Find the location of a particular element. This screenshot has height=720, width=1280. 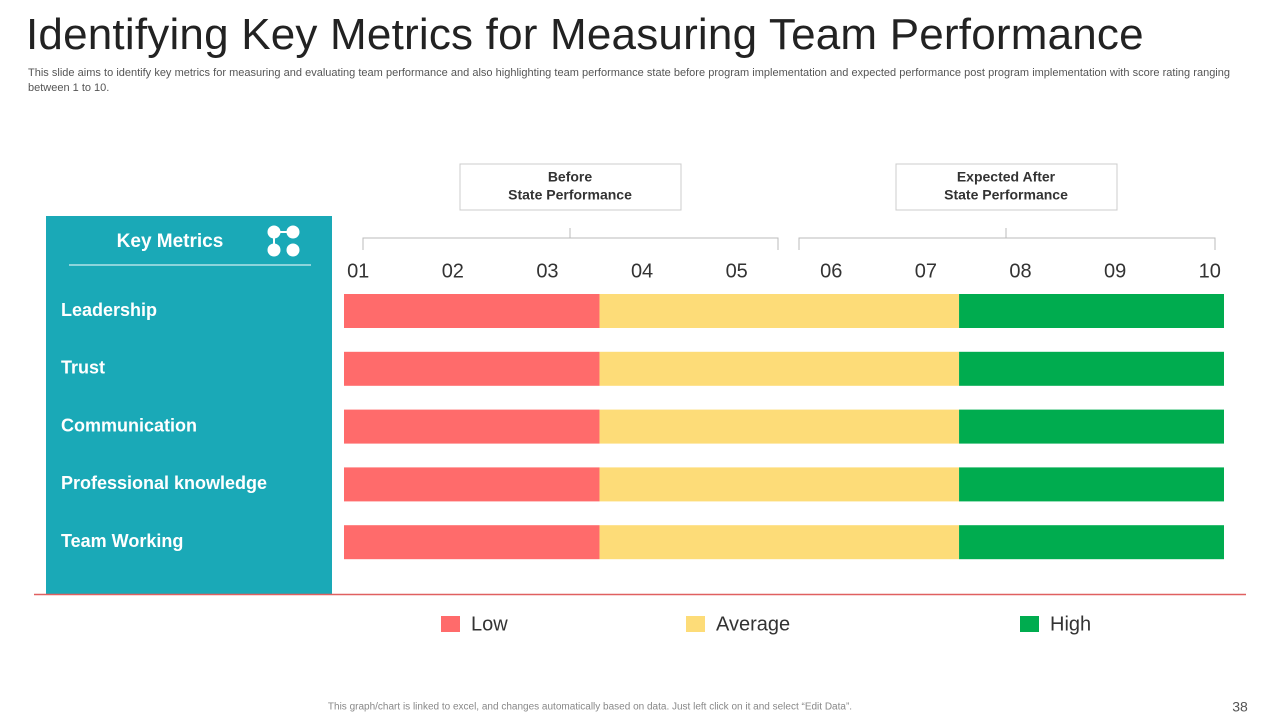

x-tick-label: 04 is located at coordinates (642, 271).